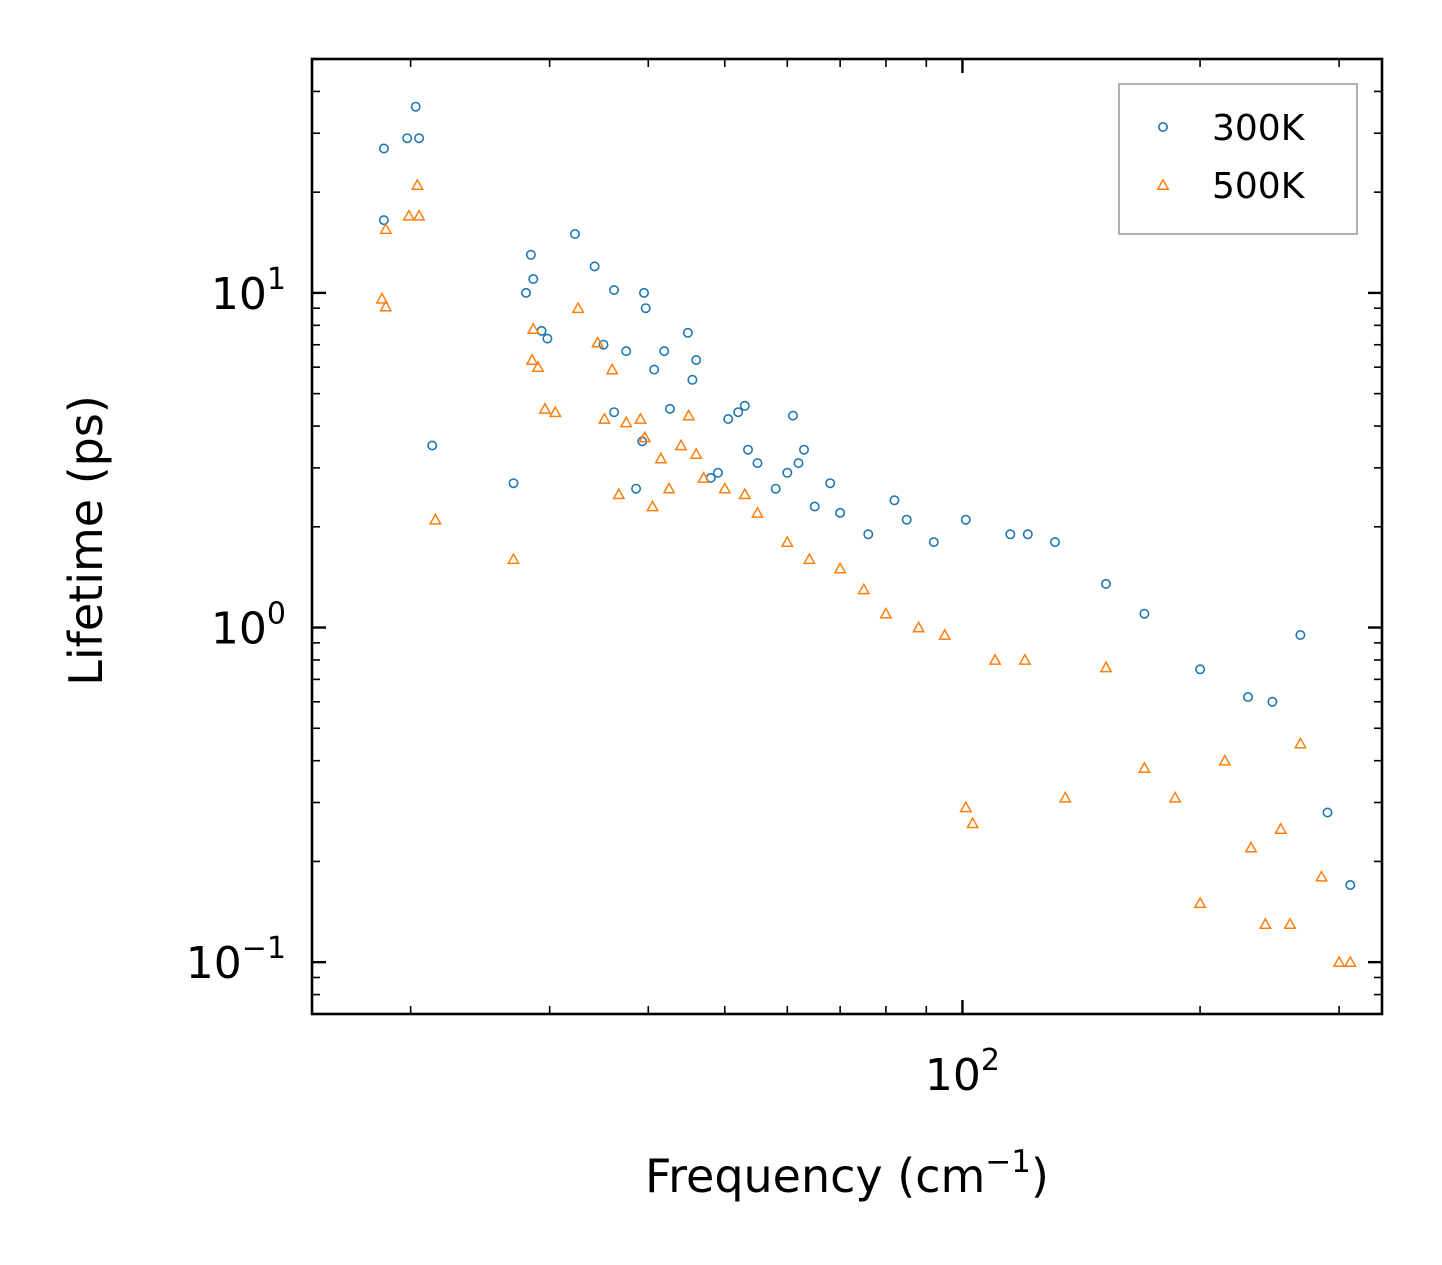 This screenshot has height=1265, width=1442. What do you see at coordinates (1259, 128) in the screenshot?
I see `legend-label: 300K` at bounding box center [1259, 128].